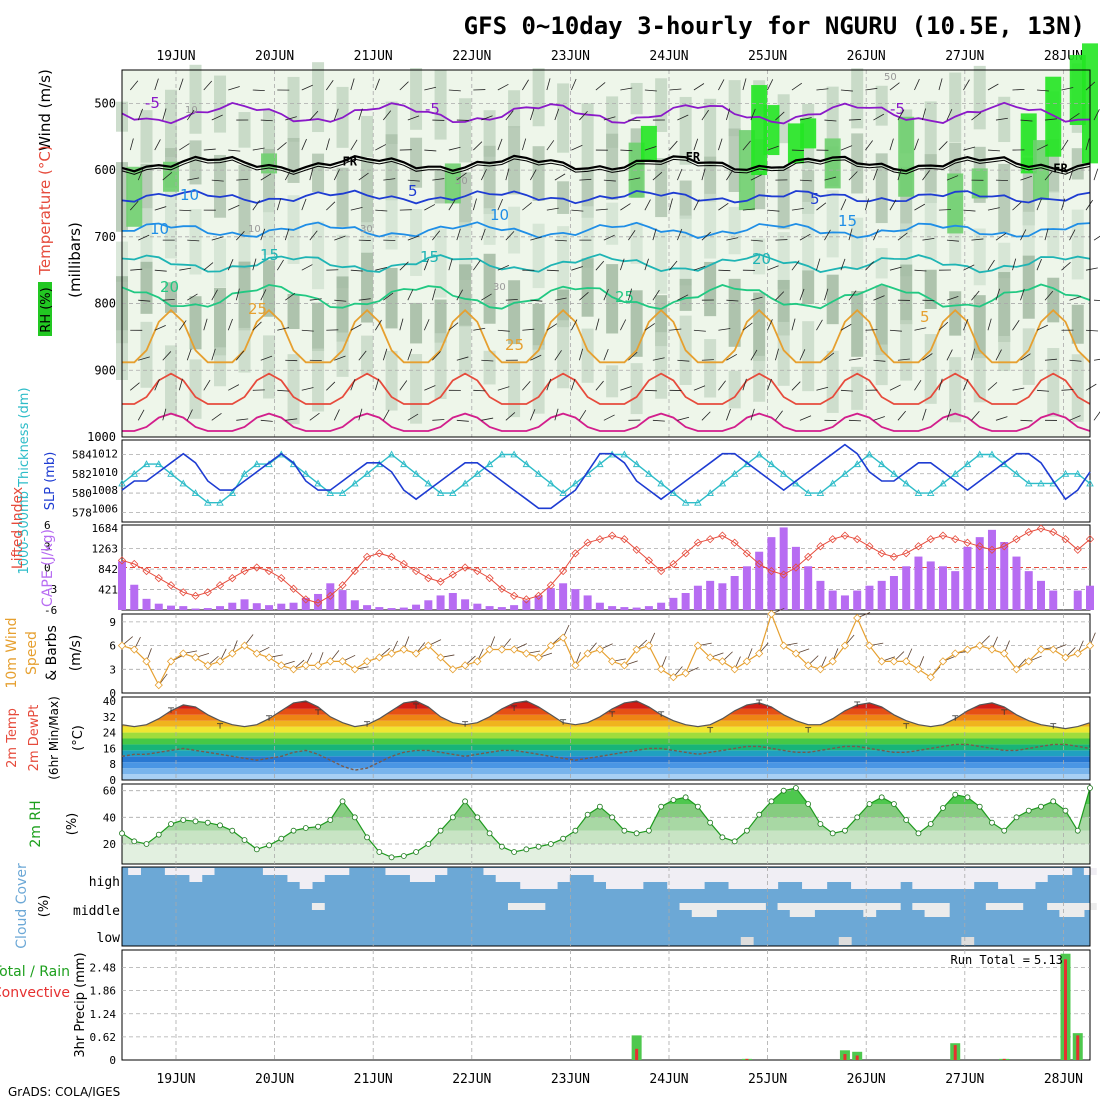 The height and width of the screenshot is (1100, 1100). Describe the element at coordinates (105, 508) in the screenshot. I see `slp-tick-label: 1006` at that location.